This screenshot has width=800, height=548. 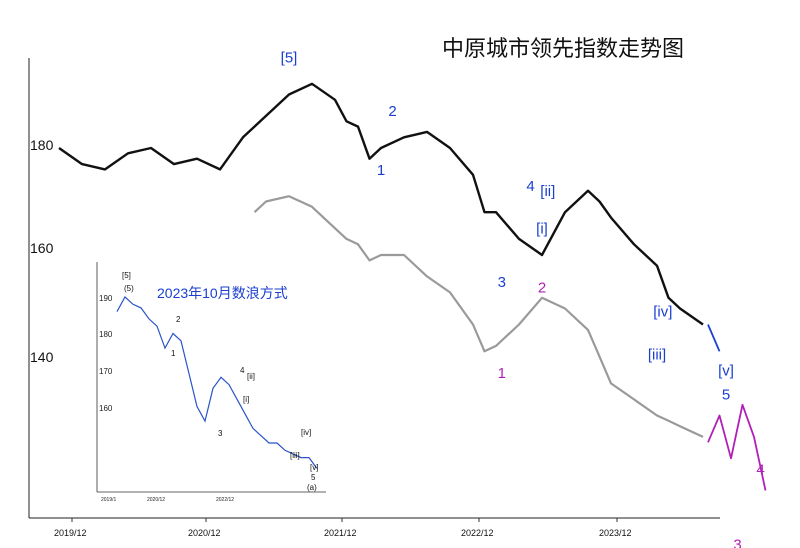 I want to click on inset-x-tick-label: 2020/12, so click(x=156, y=500).